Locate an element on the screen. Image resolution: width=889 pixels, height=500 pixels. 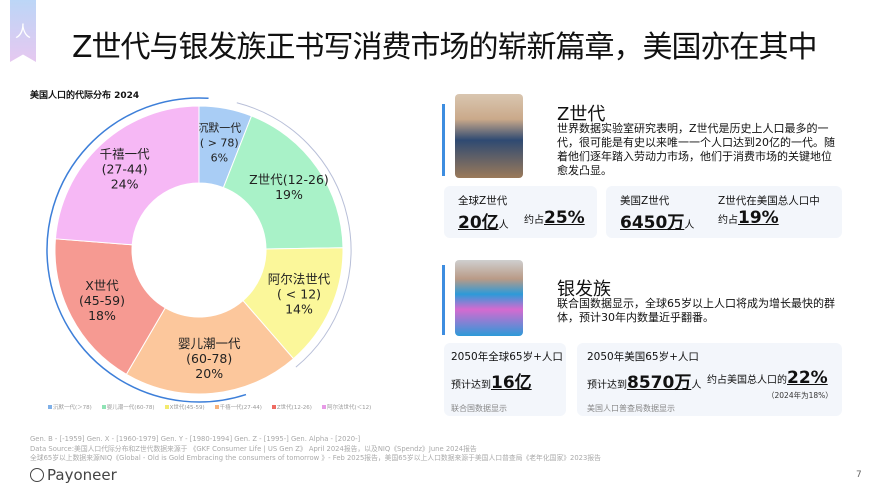
slice-label: 沉默一代 is located at coordinates (219, 127).